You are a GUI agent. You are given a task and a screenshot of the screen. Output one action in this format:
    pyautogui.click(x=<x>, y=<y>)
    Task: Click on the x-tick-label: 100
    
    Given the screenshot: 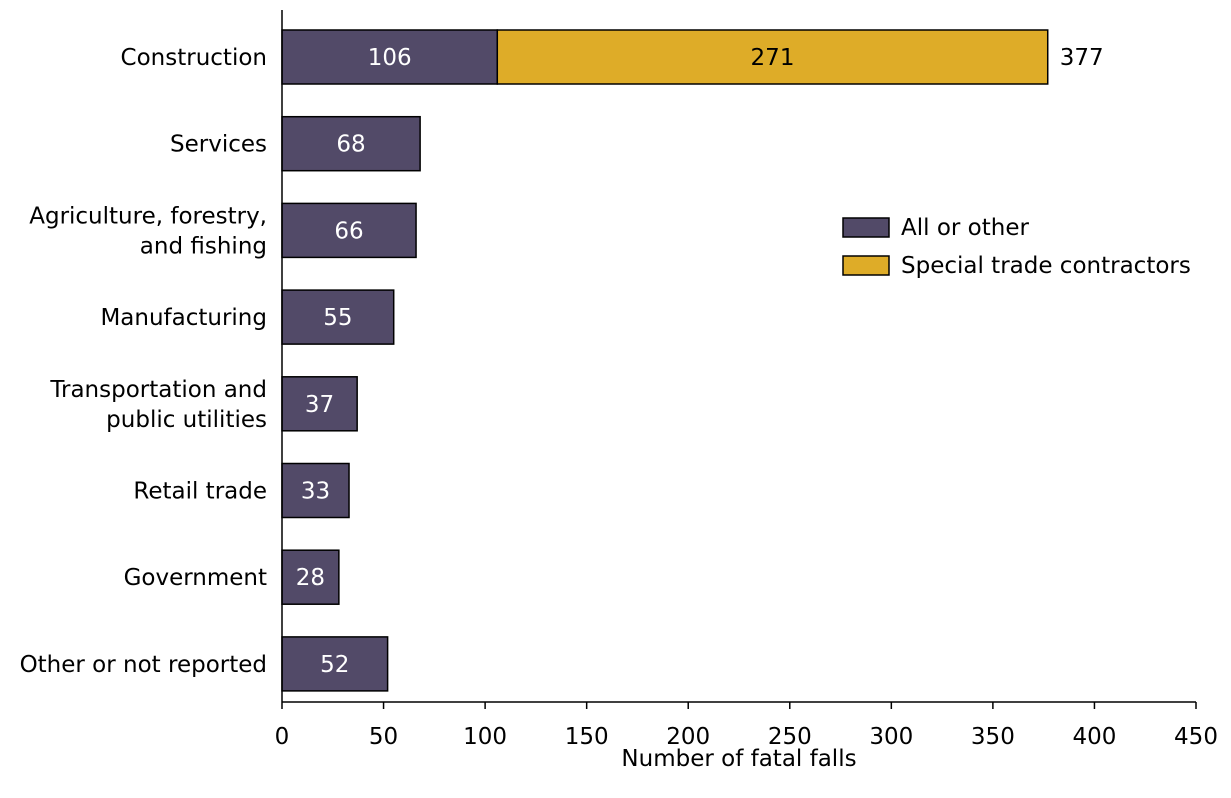 What is the action you would take?
    pyautogui.click(x=485, y=737)
    